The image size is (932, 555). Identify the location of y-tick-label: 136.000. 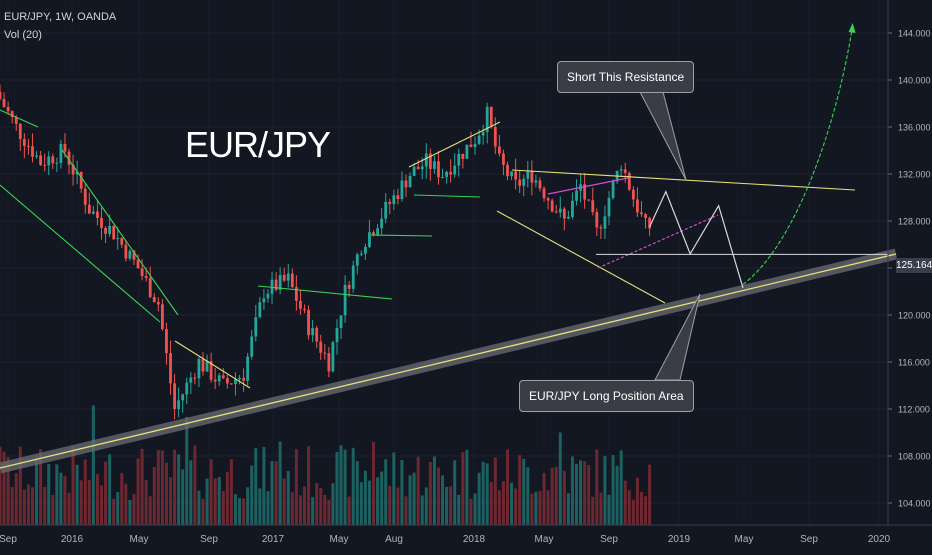
(914, 128).